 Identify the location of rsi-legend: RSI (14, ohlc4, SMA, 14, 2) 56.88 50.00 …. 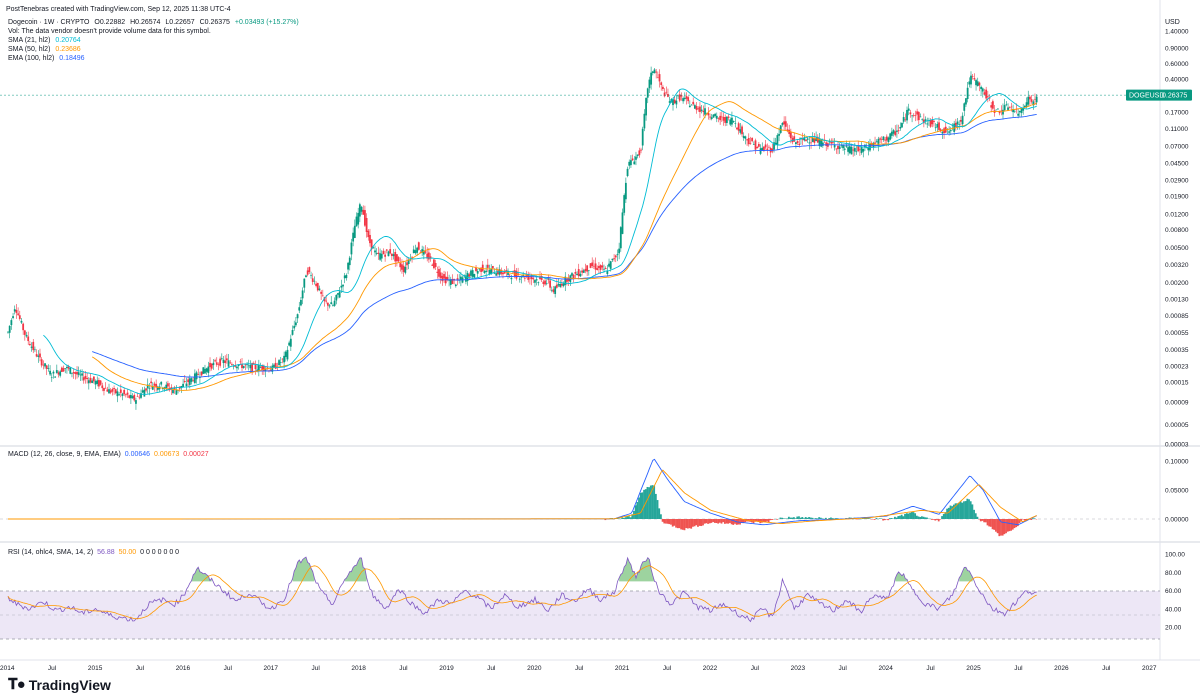
(94, 552).